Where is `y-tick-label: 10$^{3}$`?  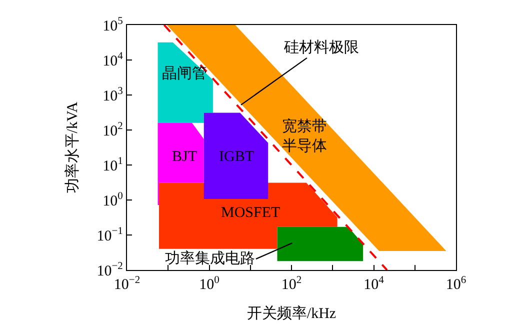 y-tick-label: 10$^{3}$ is located at coordinates (112, 95).